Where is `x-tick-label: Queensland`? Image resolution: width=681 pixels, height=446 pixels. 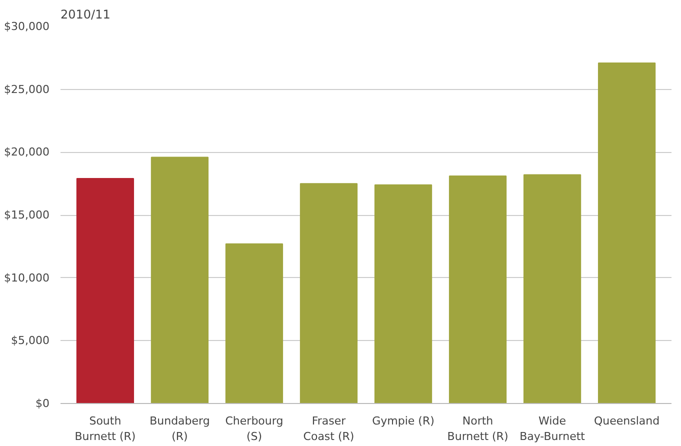 x-tick-label: Queensland is located at coordinates (627, 421).